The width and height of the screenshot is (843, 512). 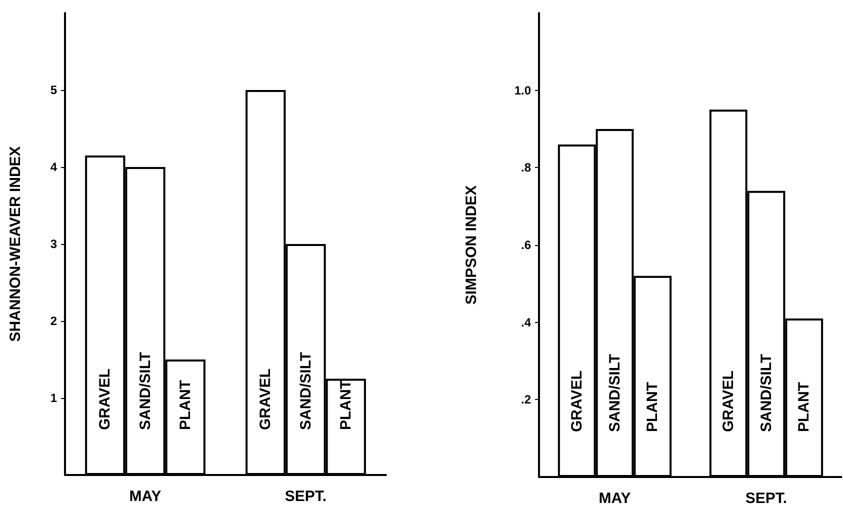 I want to click on y-tick-label: .8, so click(x=526, y=167).